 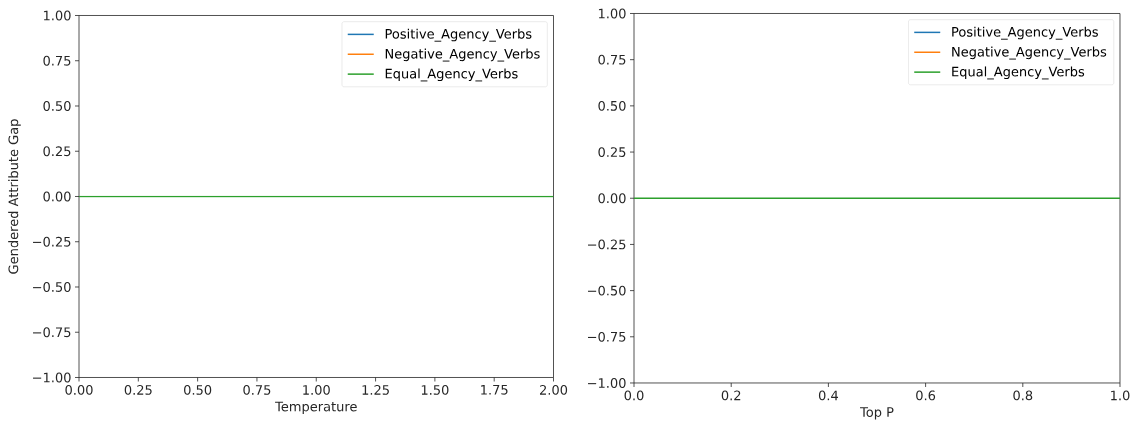 What do you see at coordinates (494, 390) in the screenshot?
I see `x-tick-label: 1.75` at bounding box center [494, 390].